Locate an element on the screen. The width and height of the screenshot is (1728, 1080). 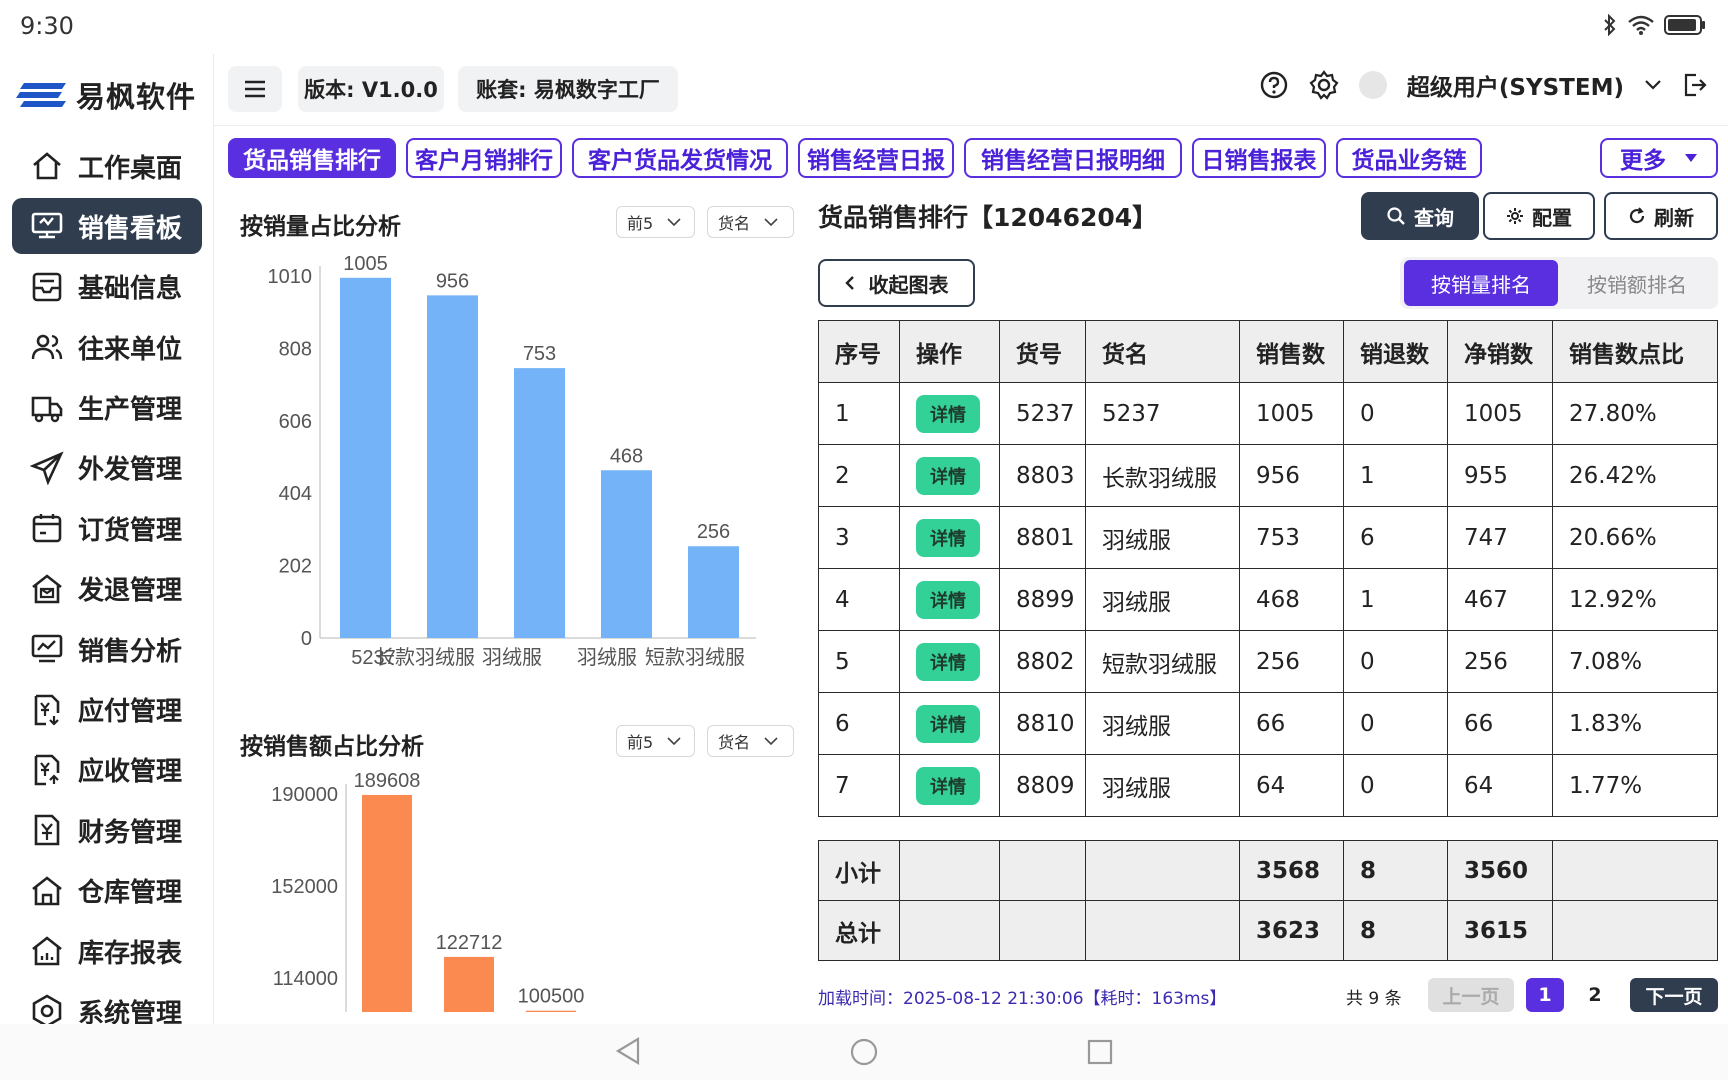
help-icon is located at coordinates (1274, 85).